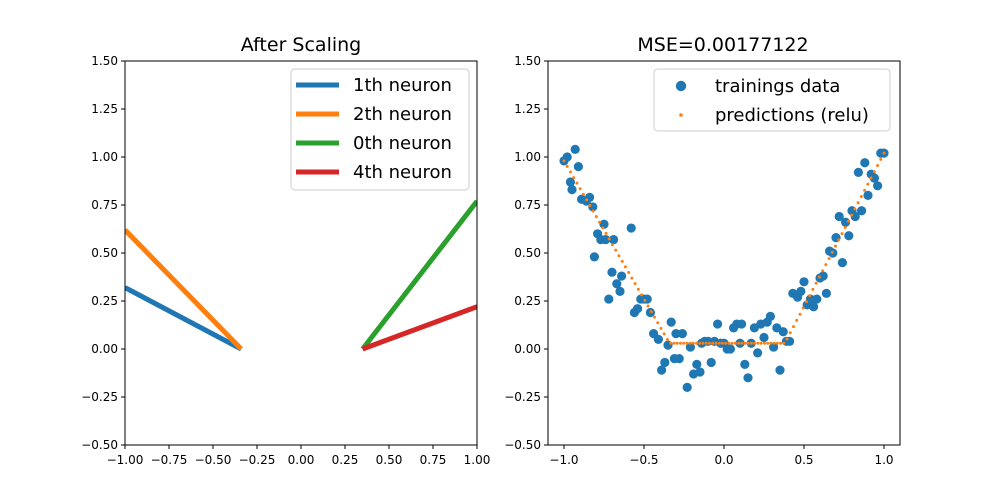  I want to click on legend-label-0th-neuron: 0th neuron, so click(402, 143).